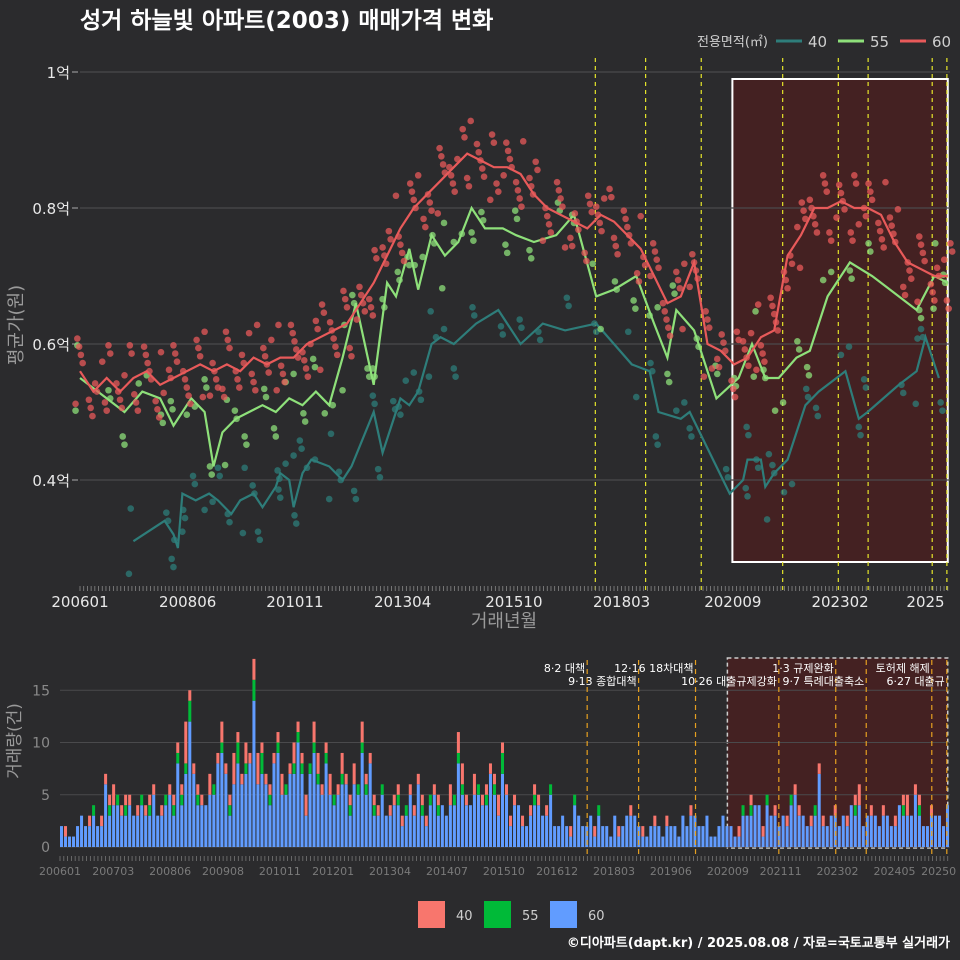  What do you see at coordinates (621, 602) in the screenshot?
I see `x-tick-label: 201803` at bounding box center [621, 602].